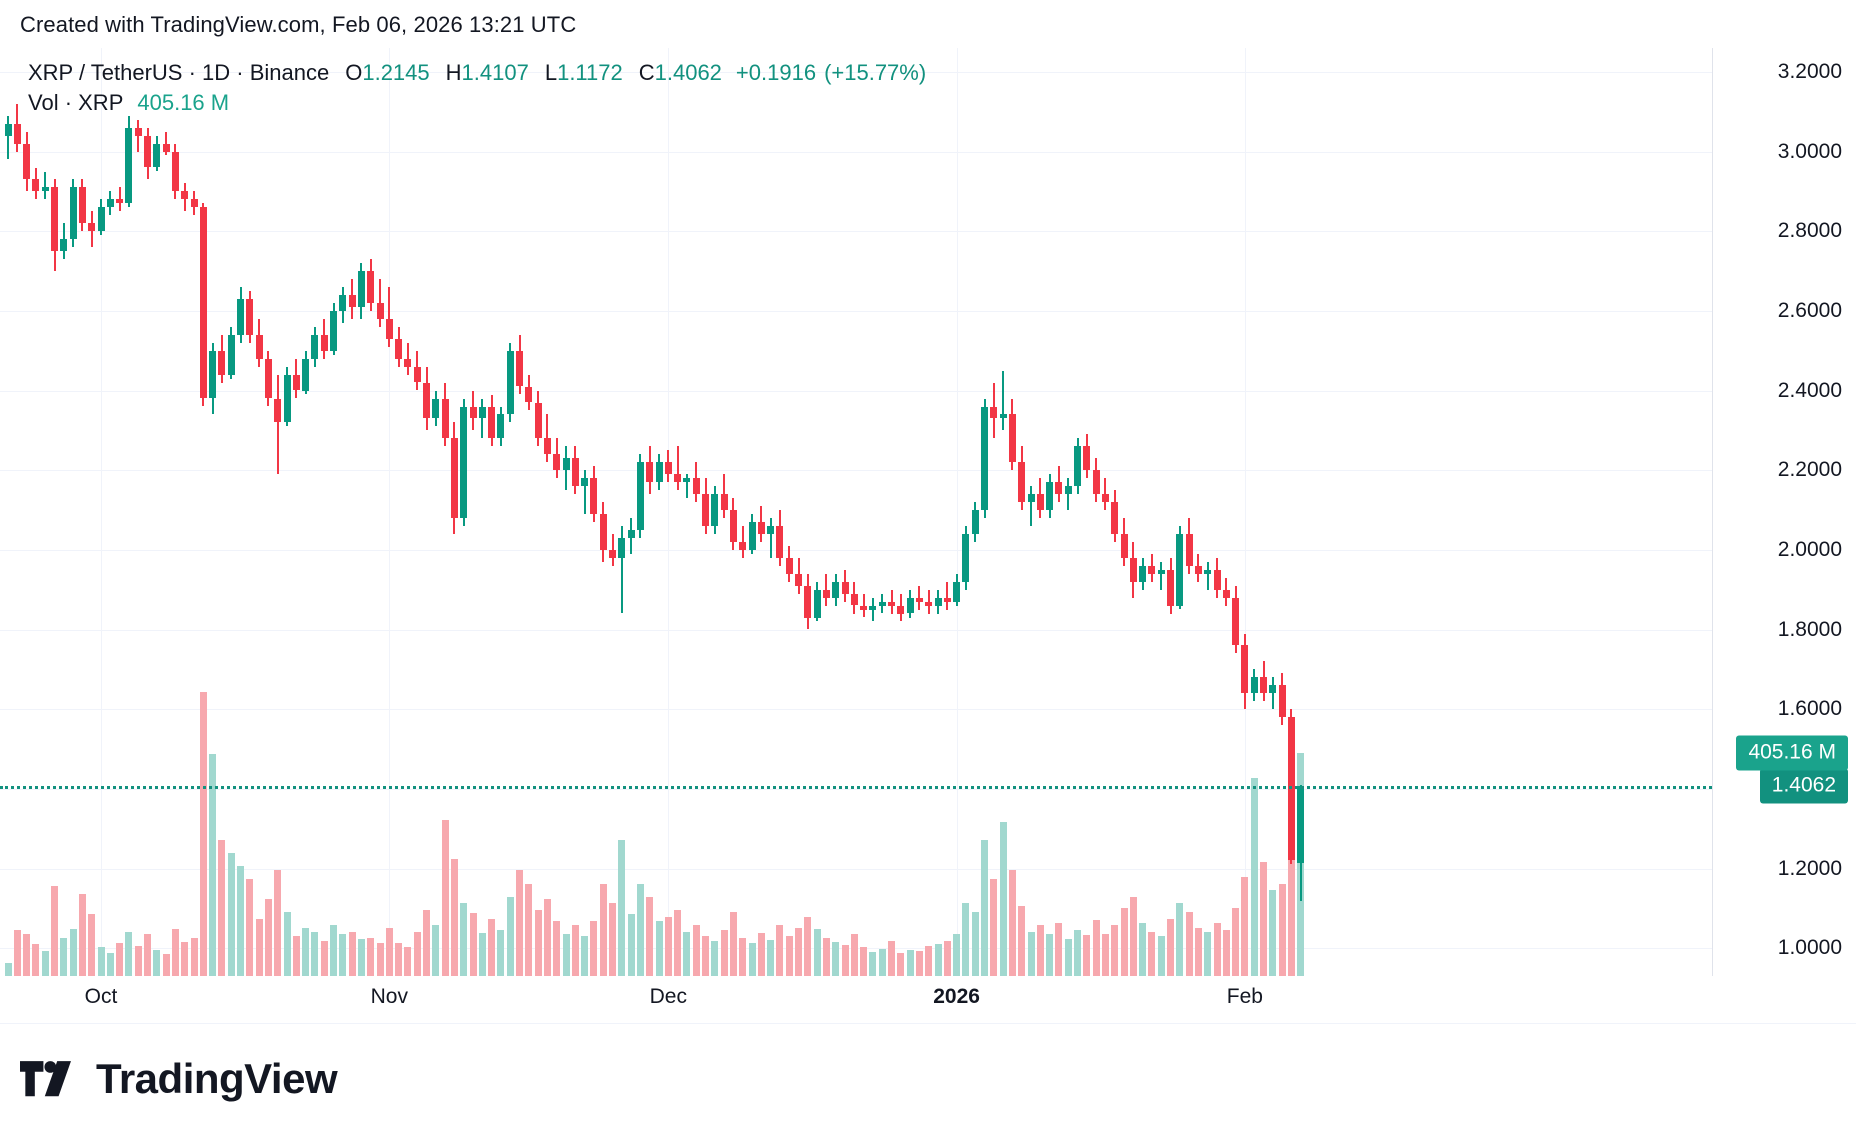  What do you see at coordinates (179, 1079) in the screenshot?
I see `tradingview-logo: TradingView` at bounding box center [179, 1079].